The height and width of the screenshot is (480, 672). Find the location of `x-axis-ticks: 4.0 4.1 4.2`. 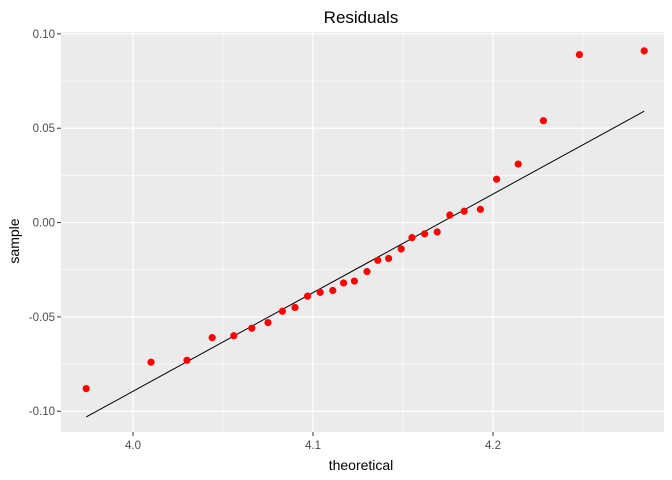

x-axis-ticks: 4.0 4.1 4.2 is located at coordinates (313, 442).